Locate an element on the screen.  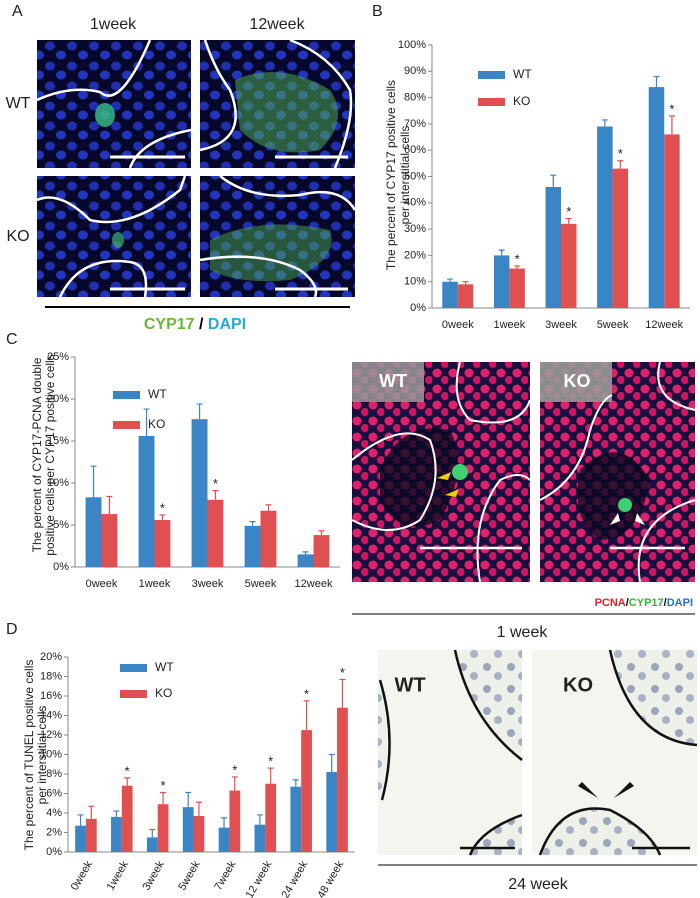
x-tick-label: 7week is located at coordinates (225, 876).